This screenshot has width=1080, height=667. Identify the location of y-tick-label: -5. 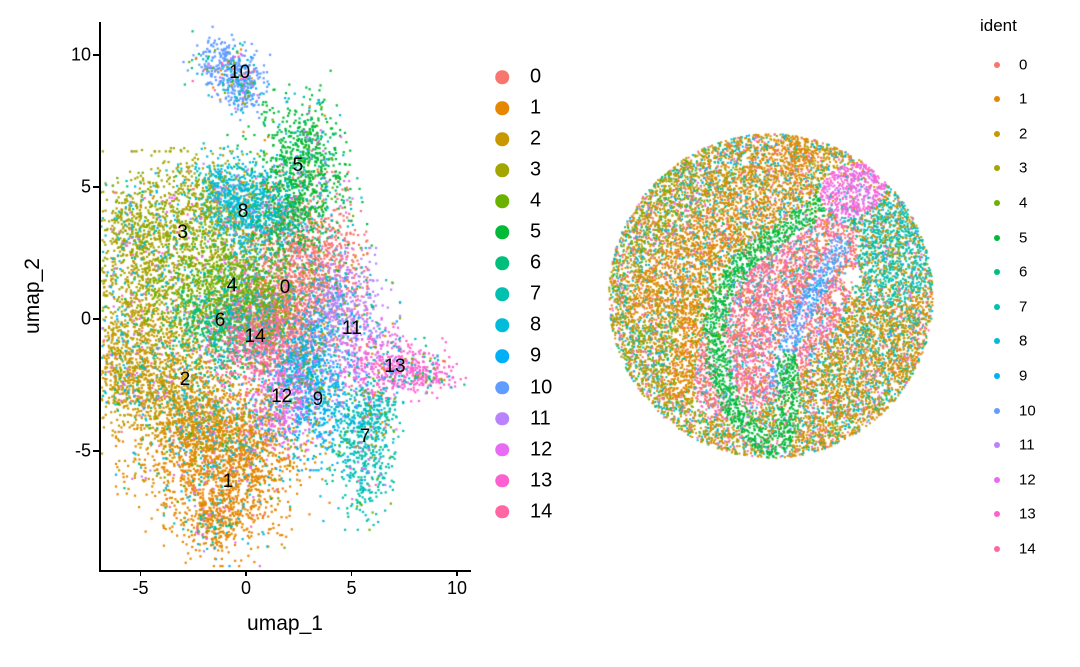
(82, 450).